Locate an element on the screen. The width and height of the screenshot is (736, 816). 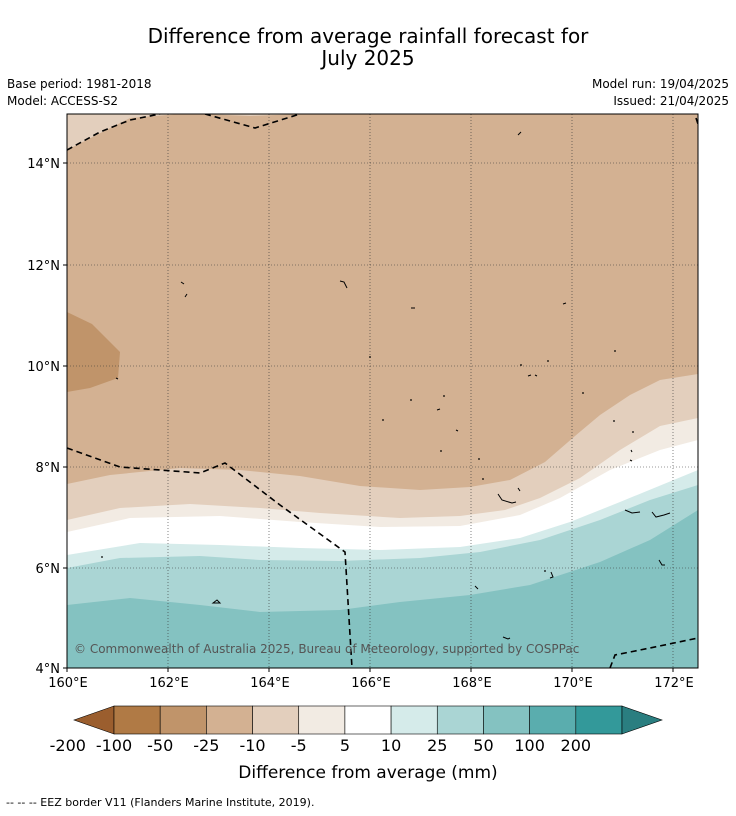
chart-title-line2: July 2025 is located at coordinates (368, 58).